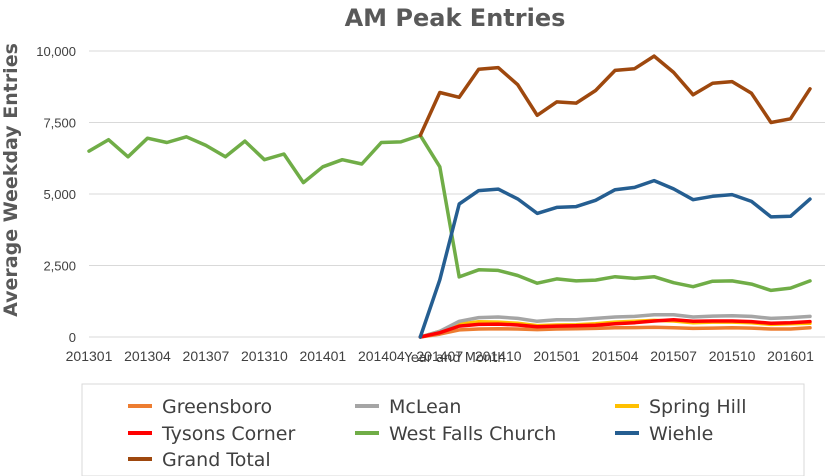 The image size is (828, 476). What do you see at coordinates (264, 356) in the screenshot?
I see `x-tick-label: 201310` at bounding box center [264, 356].